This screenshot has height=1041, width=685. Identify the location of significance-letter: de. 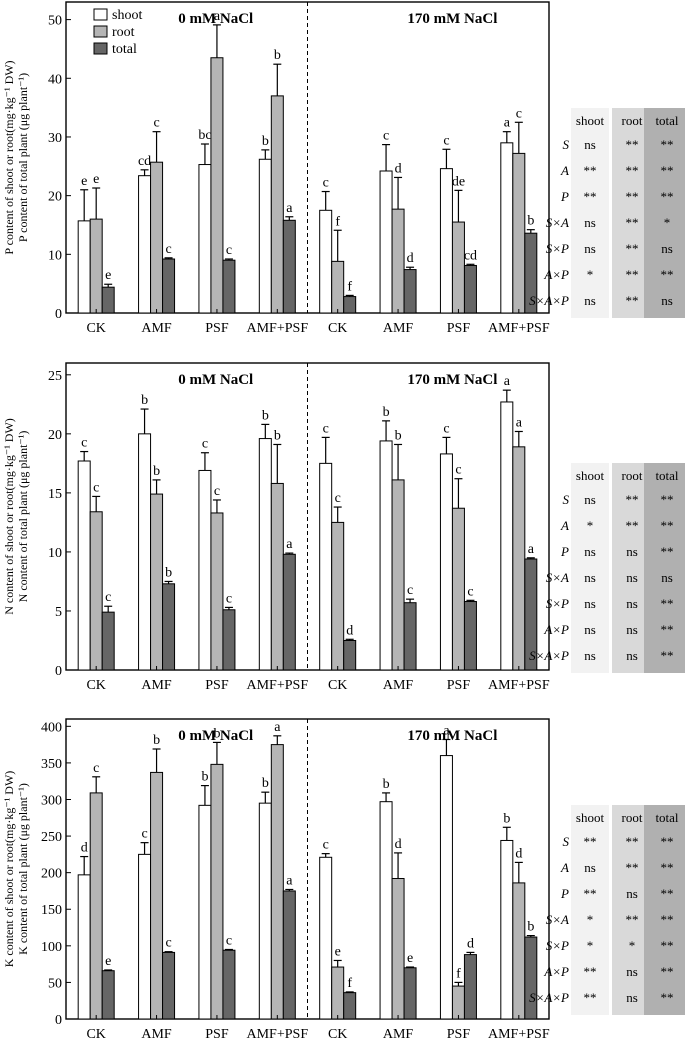
(458, 181).